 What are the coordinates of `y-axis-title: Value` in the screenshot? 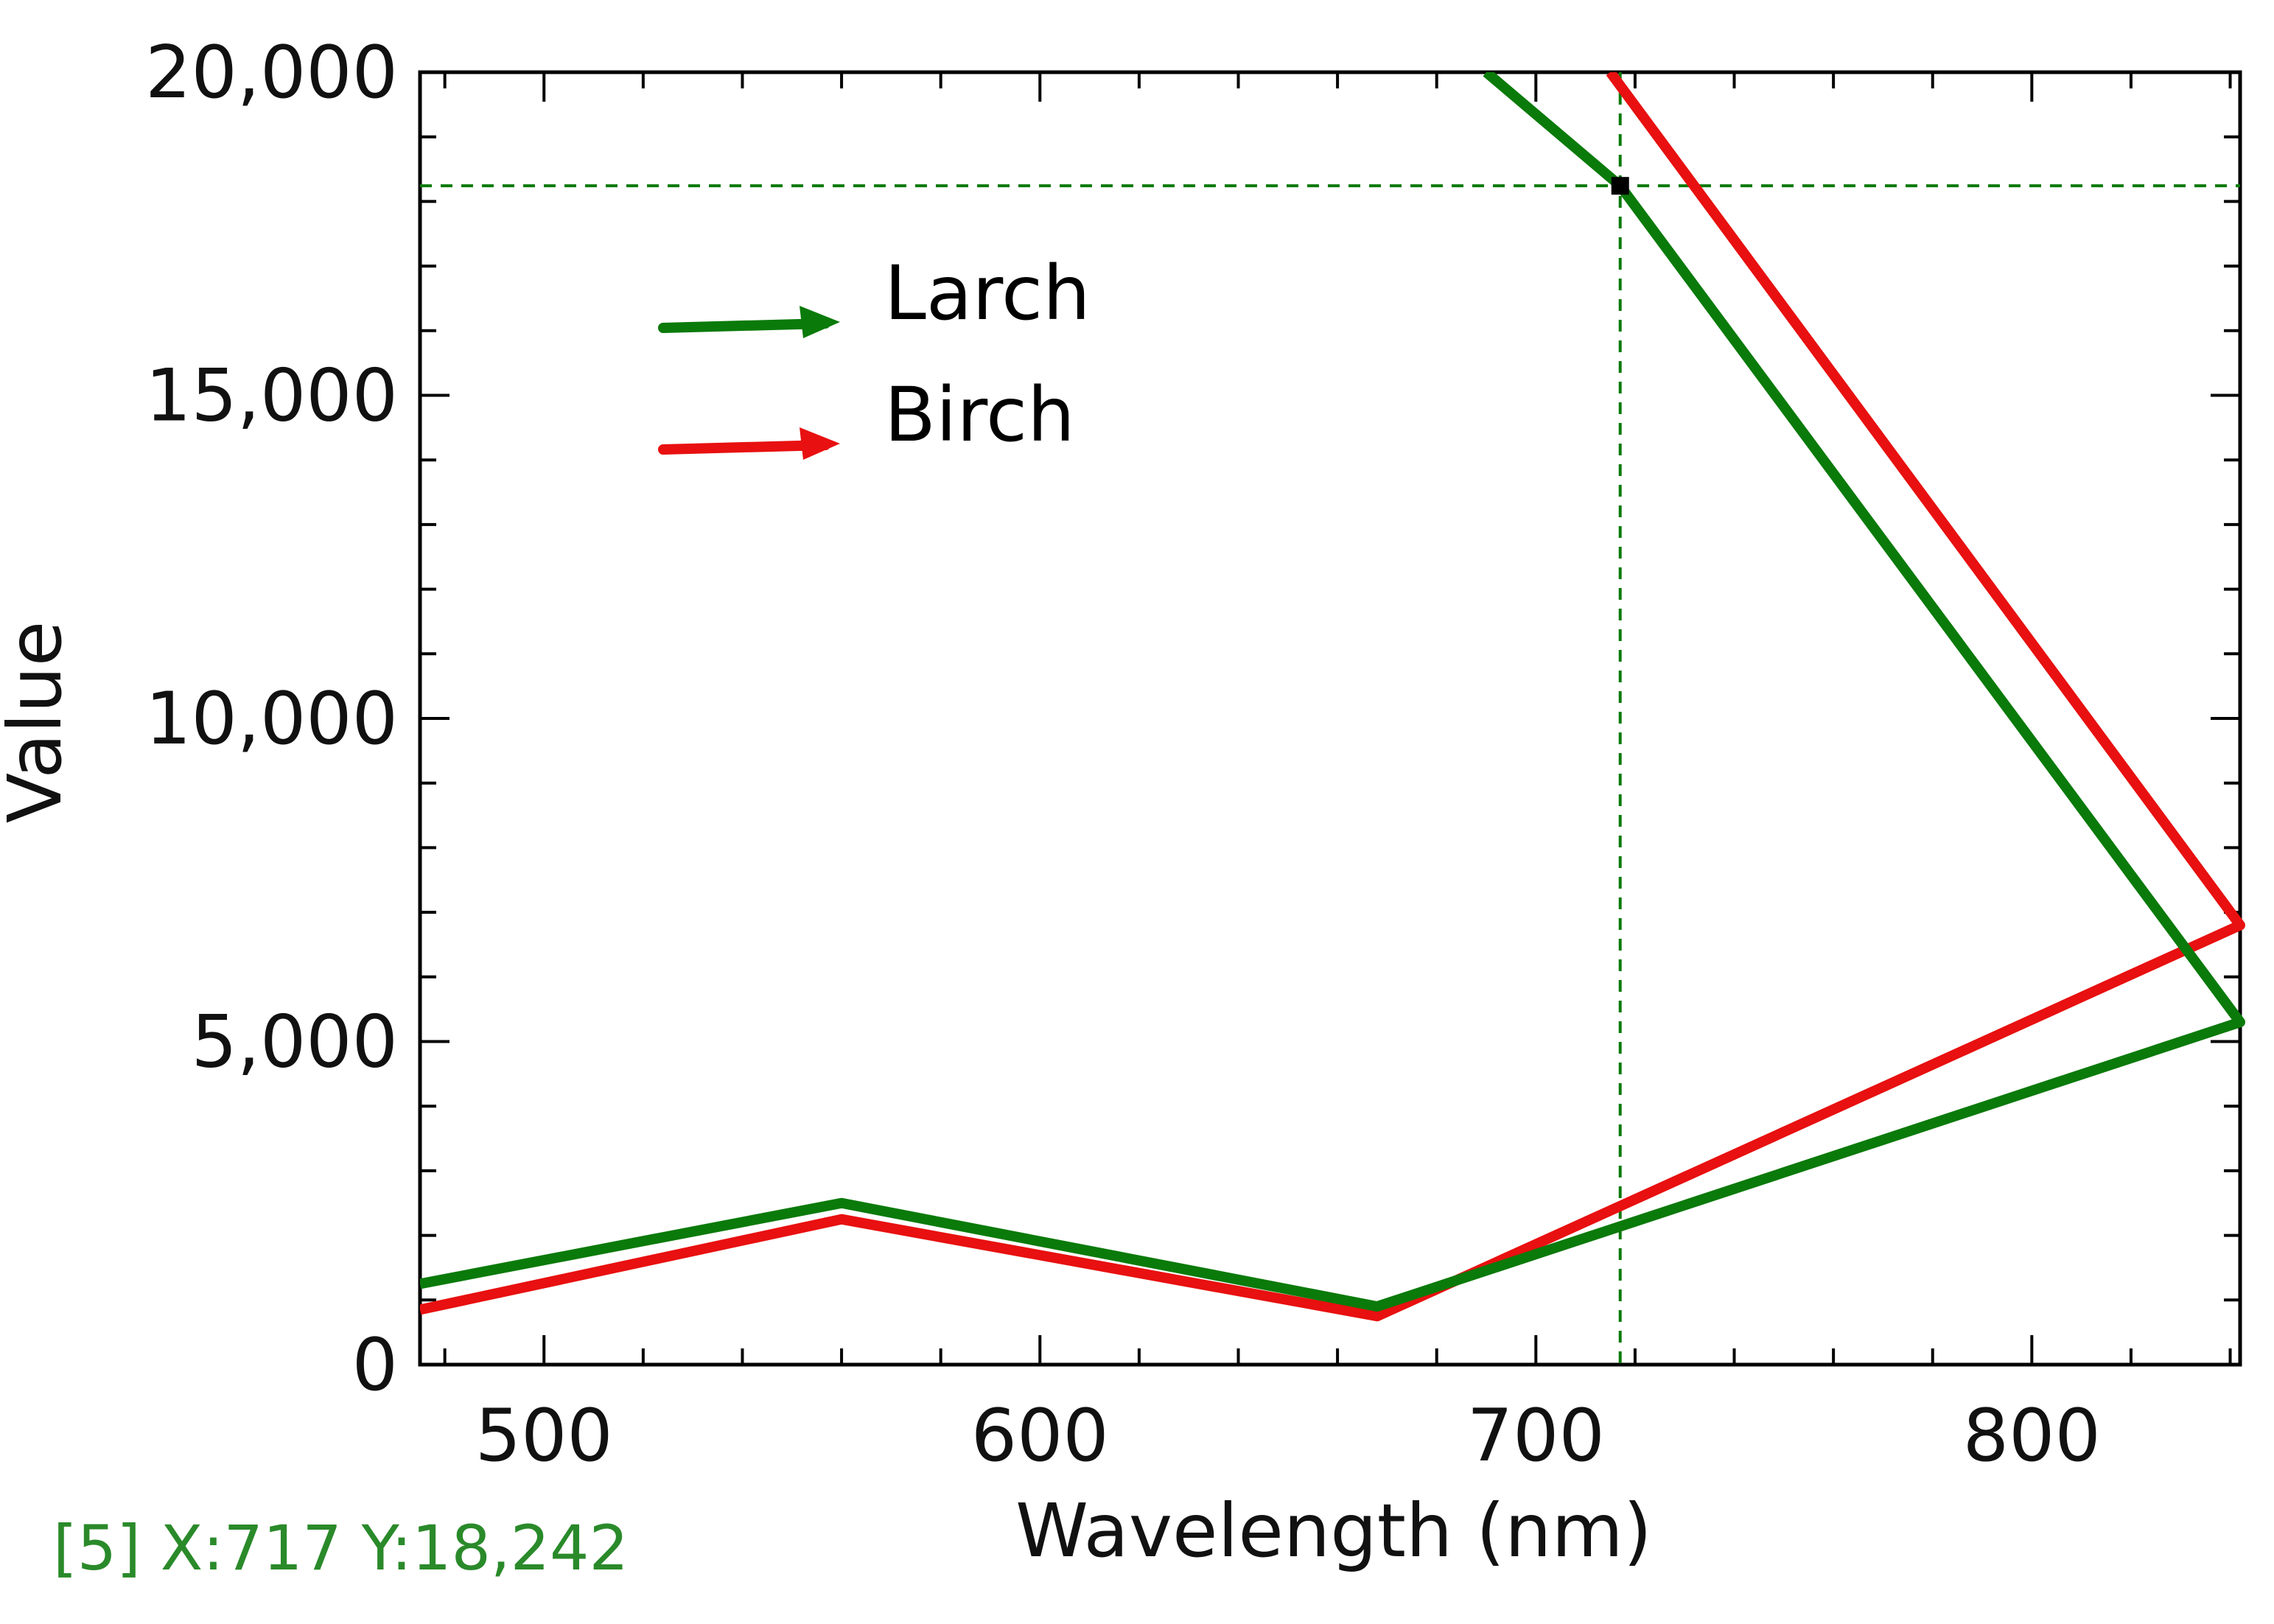 It's located at (39, 722).